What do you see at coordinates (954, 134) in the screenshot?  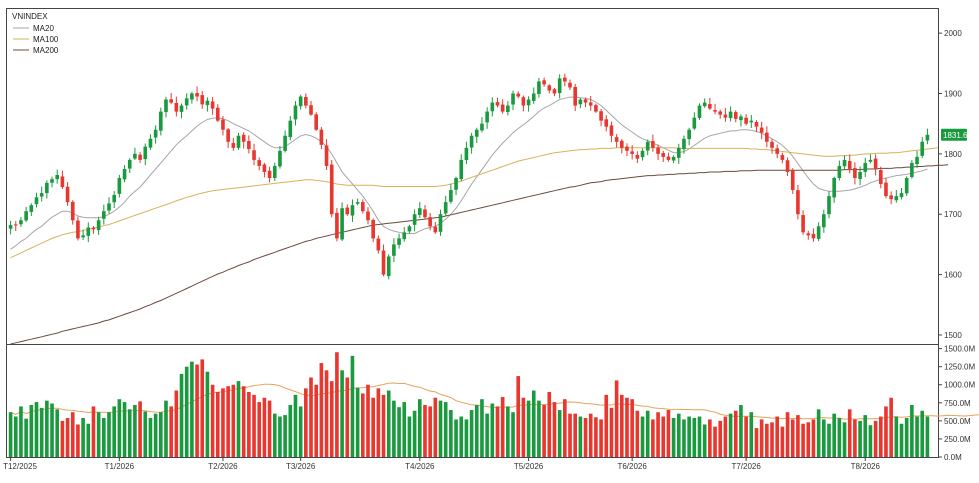 I see `last-price-group: 1831.6` at bounding box center [954, 134].